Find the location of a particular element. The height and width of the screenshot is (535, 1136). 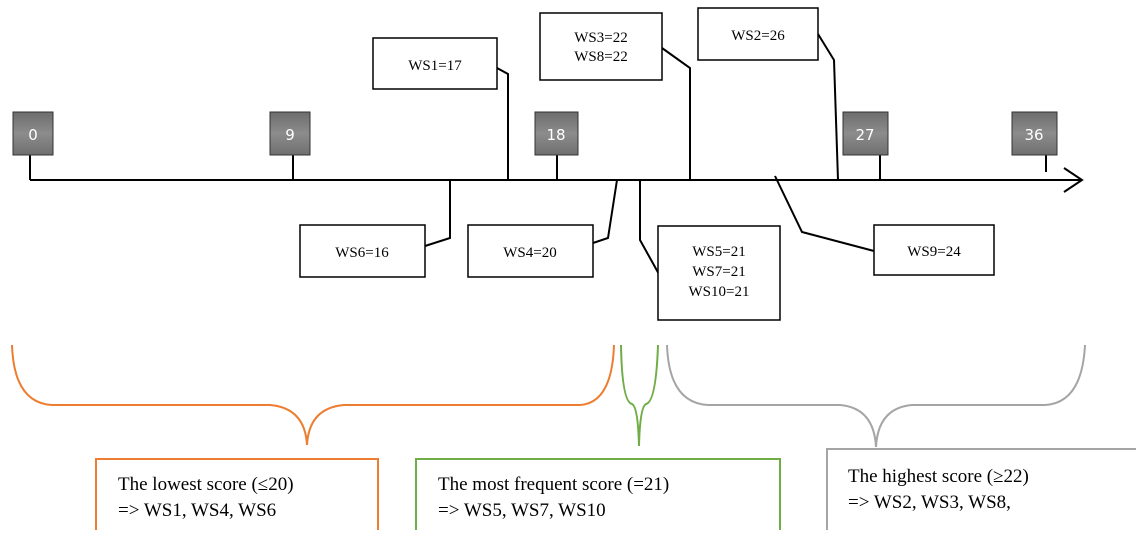

tick-label: 9 is located at coordinates (290, 135).